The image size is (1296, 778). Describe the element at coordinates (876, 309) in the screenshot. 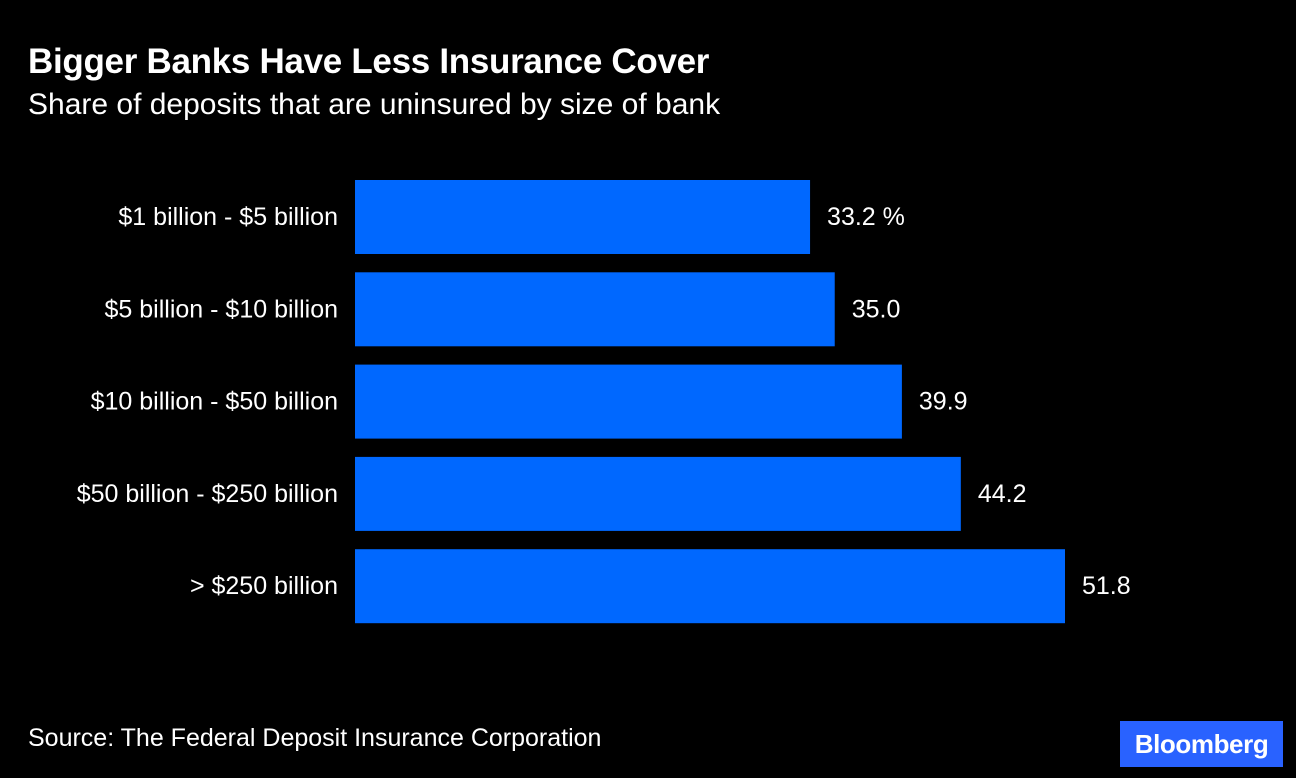

I see `value-label-1: 35.0` at that location.